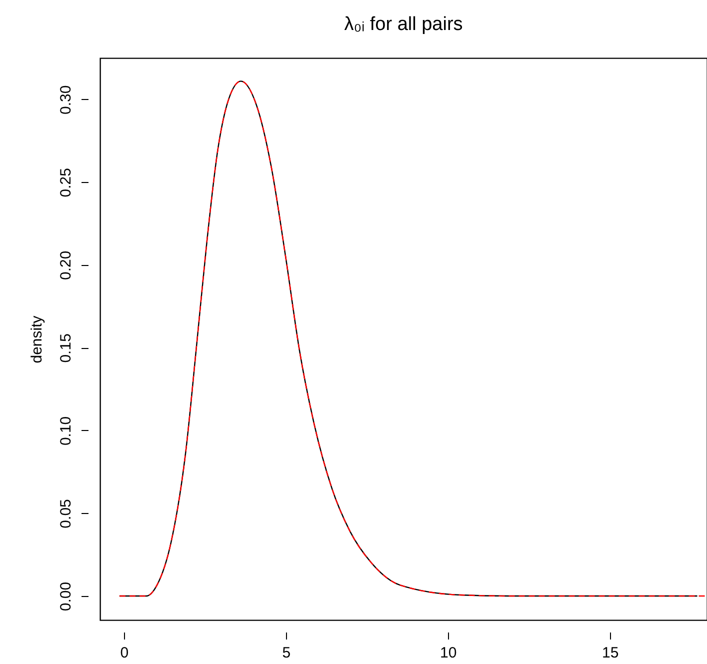  I want to click on x-tick-label: 15, so click(610, 653).